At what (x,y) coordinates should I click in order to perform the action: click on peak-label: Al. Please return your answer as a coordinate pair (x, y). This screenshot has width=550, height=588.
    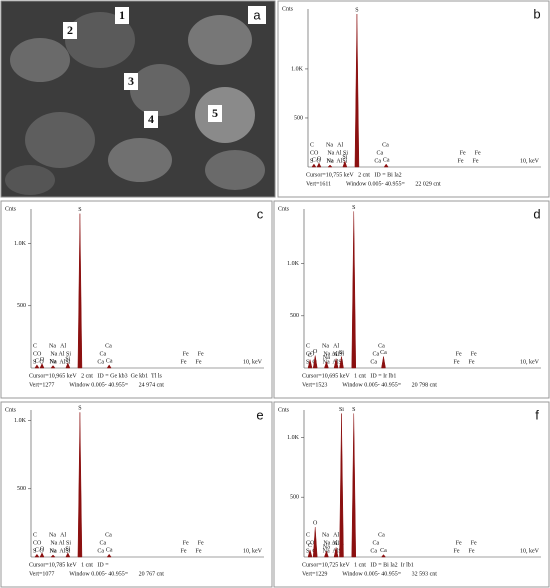
    Looking at the image, I should click on (336, 355).